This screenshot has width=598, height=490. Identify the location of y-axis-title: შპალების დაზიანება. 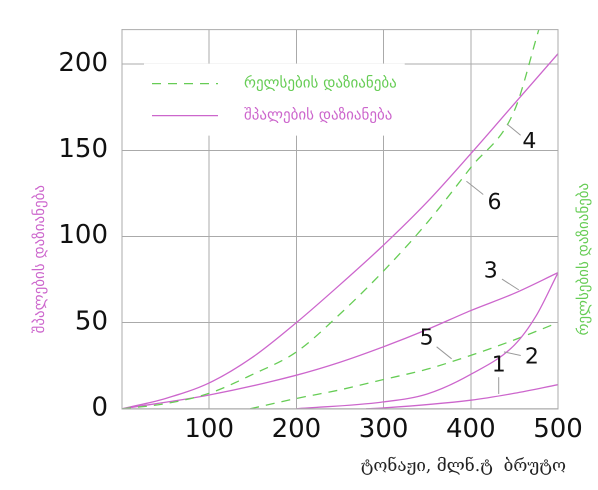
(39, 259).